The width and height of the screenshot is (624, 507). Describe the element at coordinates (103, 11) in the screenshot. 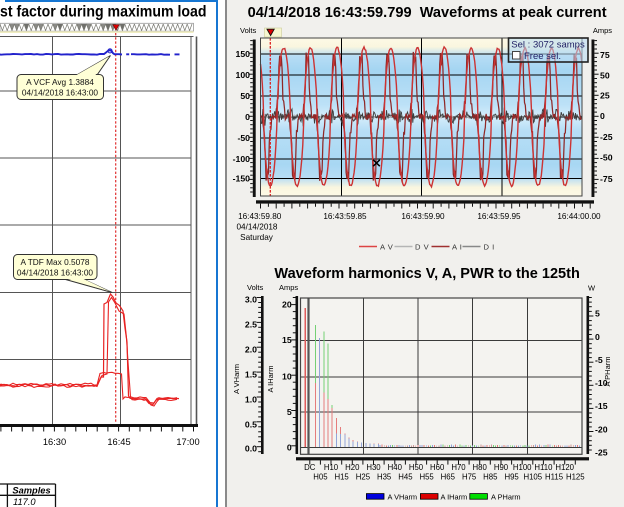

I see `svg-text: st factor during maximum load` at that location.